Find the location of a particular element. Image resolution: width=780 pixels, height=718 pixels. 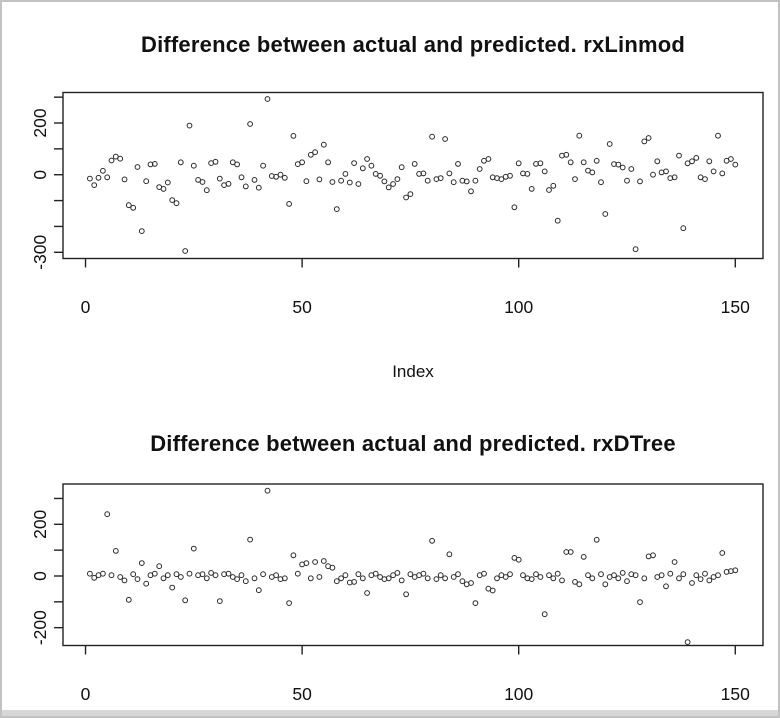

y-tick-label: 200 is located at coordinates (40, 122).